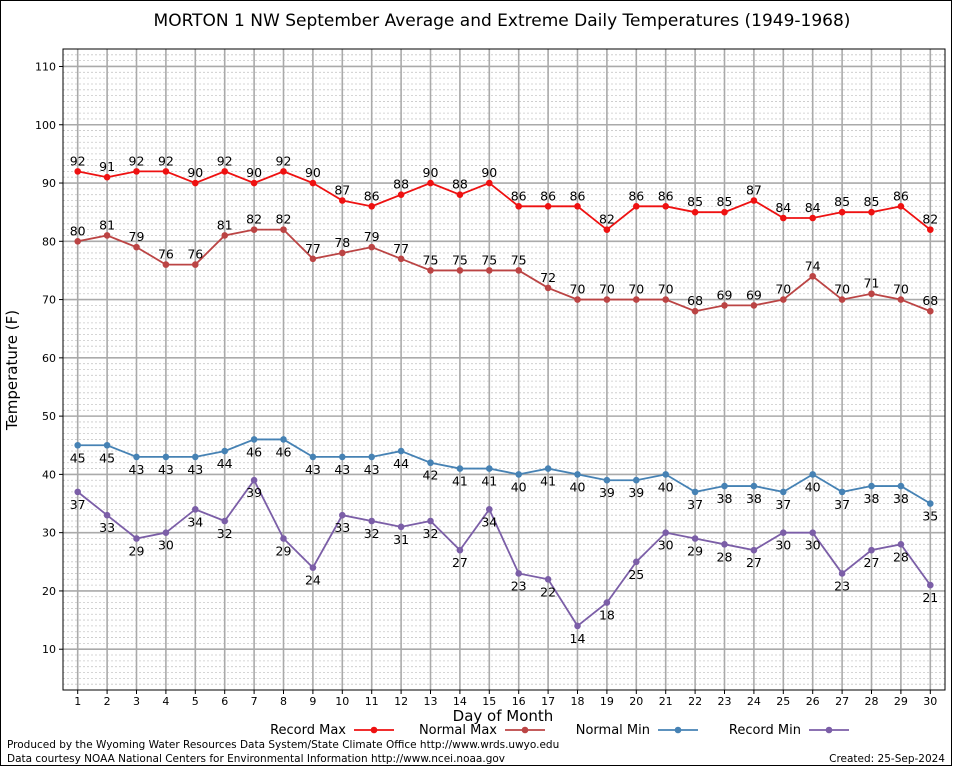 Image resolution: width=954 pixels, height=768 pixels. Describe the element at coordinates (930, 300) in the screenshot. I see `data-label: 68` at that location.